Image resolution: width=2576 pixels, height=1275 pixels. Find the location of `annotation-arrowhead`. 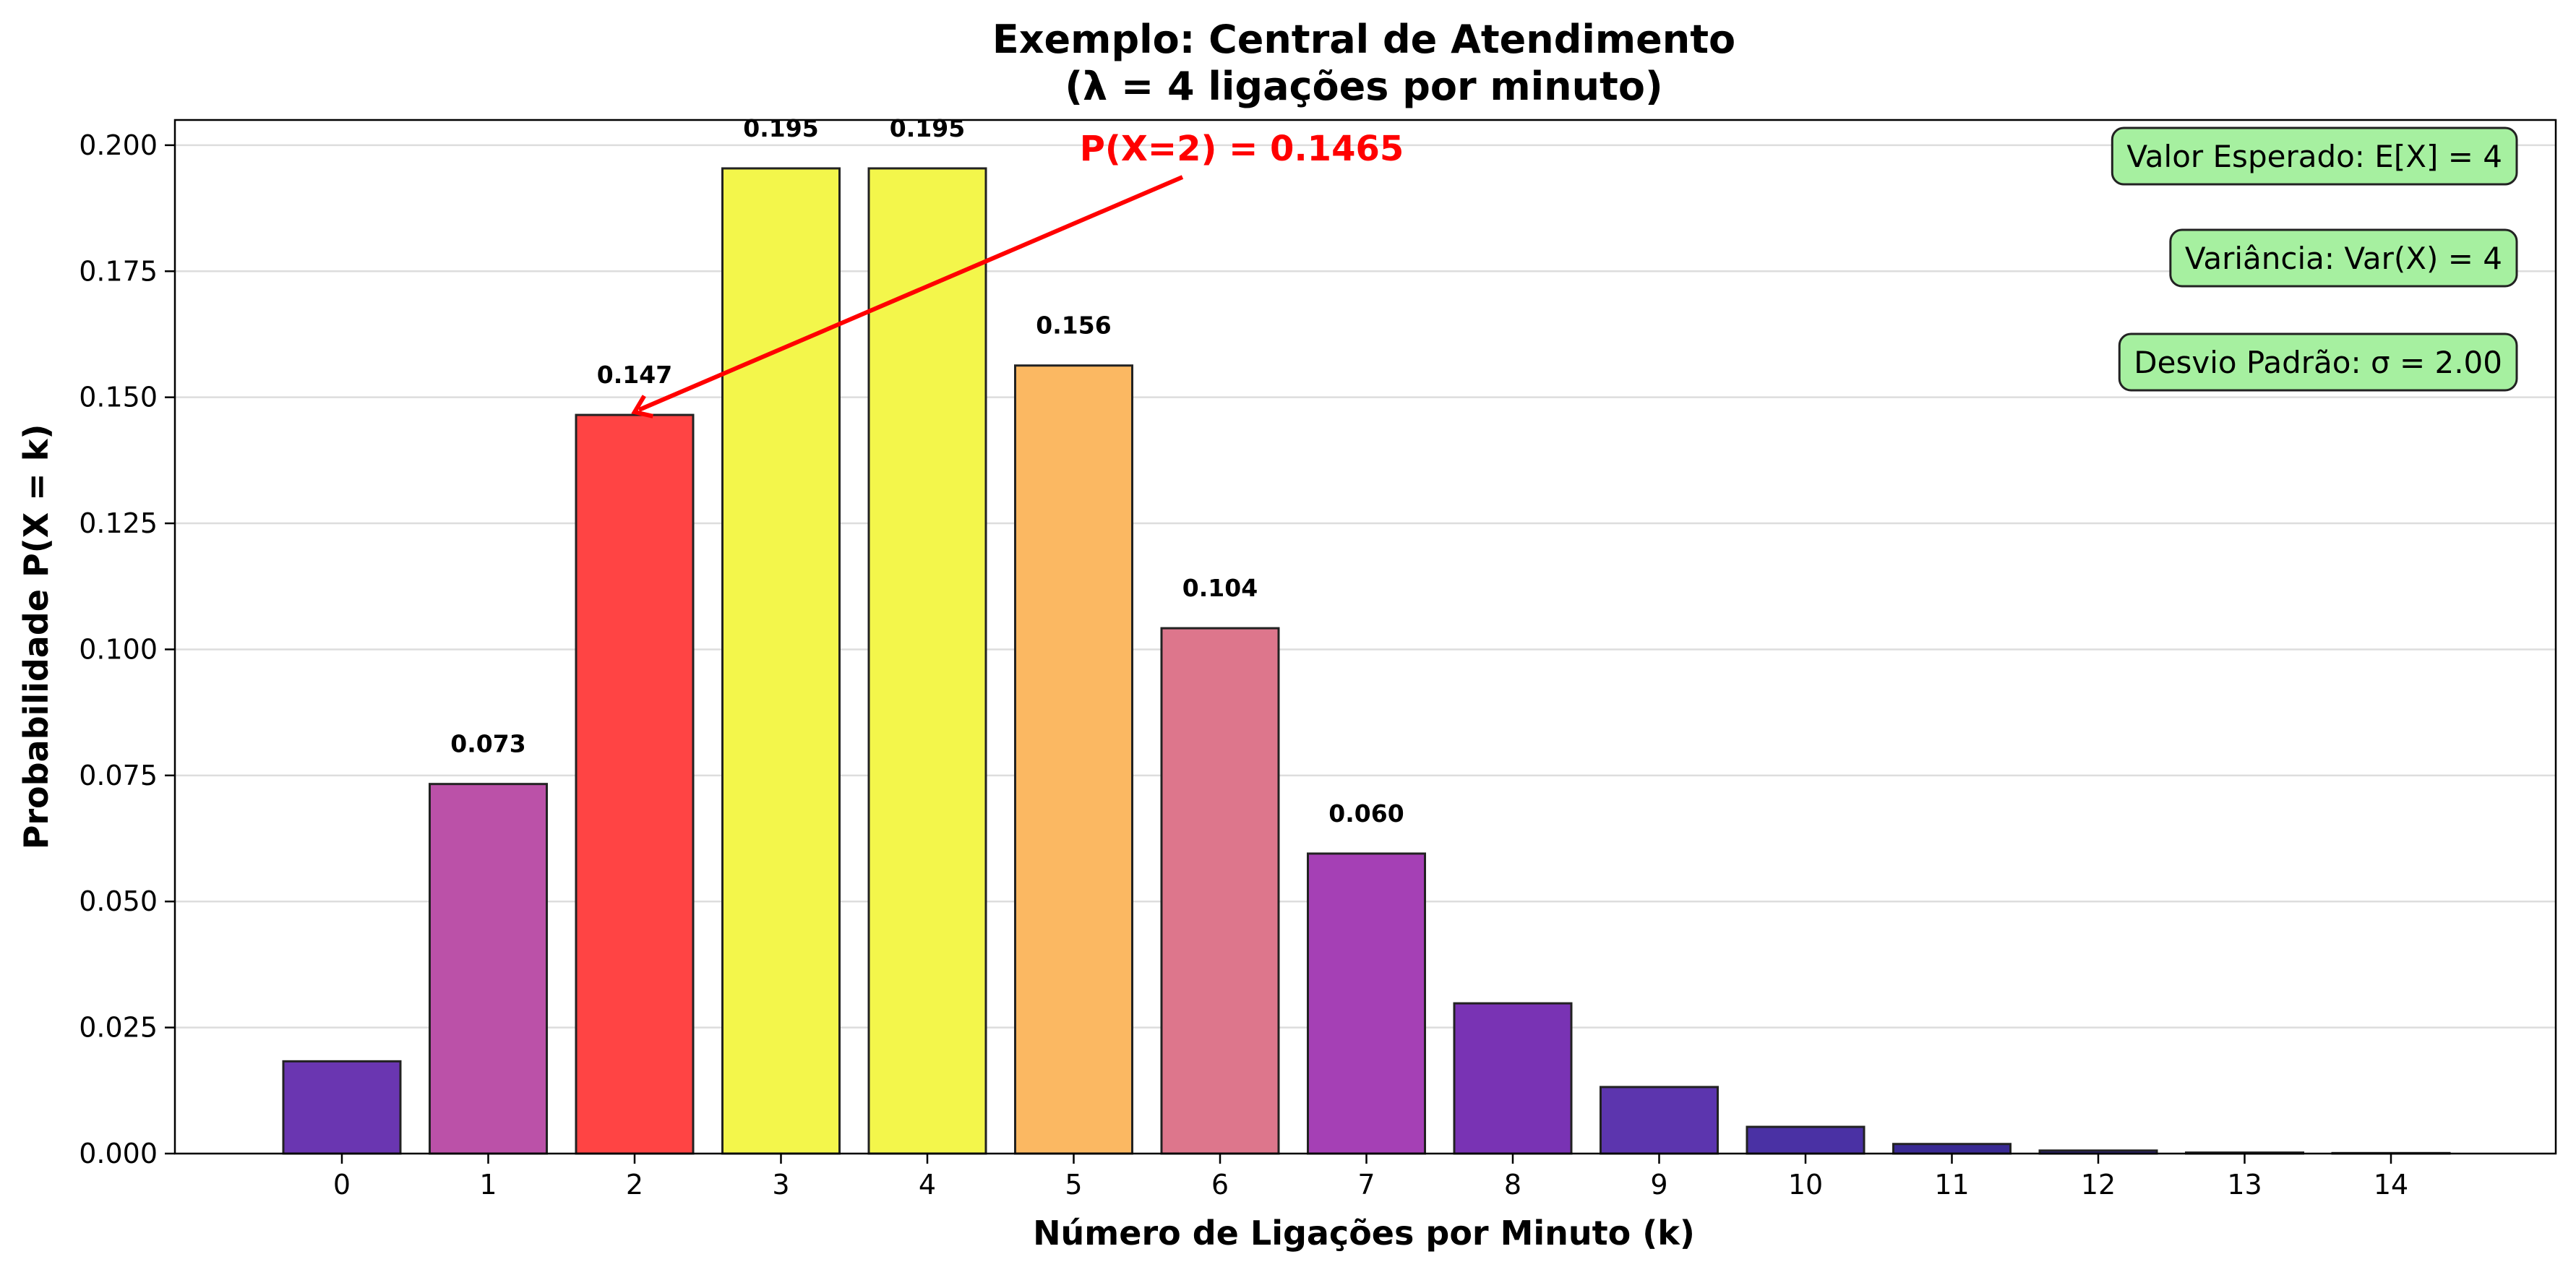

annotation-arrowhead is located at coordinates (642, 406).